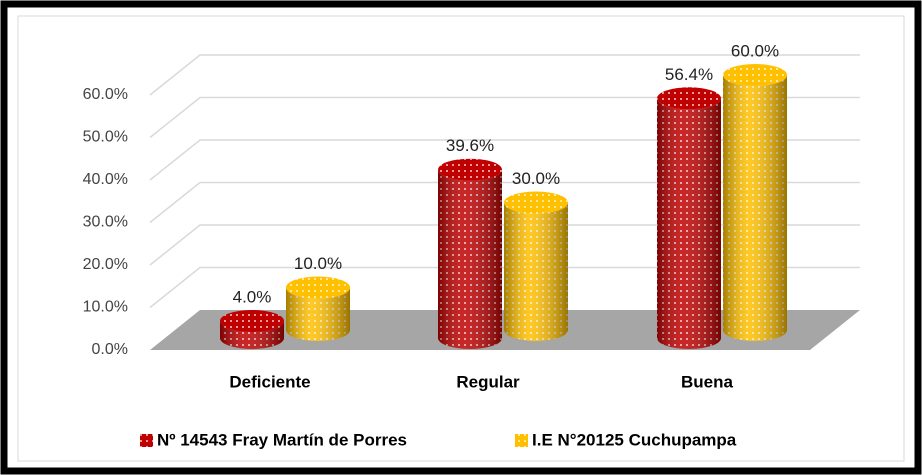 The height and width of the screenshot is (475, 922). Describe the element at coordinates (536, 178) in the screenshot. I see `value-label: 30.0%` at that location.